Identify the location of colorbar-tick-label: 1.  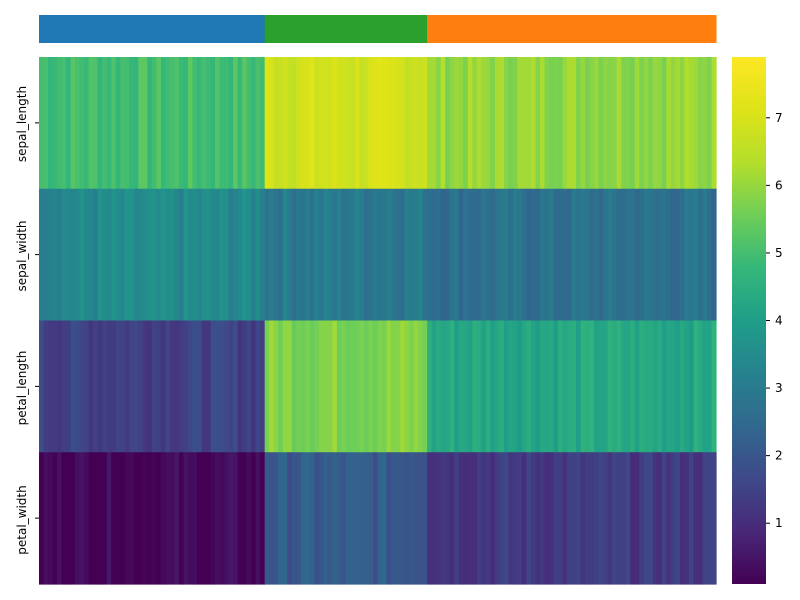
(779, 523).